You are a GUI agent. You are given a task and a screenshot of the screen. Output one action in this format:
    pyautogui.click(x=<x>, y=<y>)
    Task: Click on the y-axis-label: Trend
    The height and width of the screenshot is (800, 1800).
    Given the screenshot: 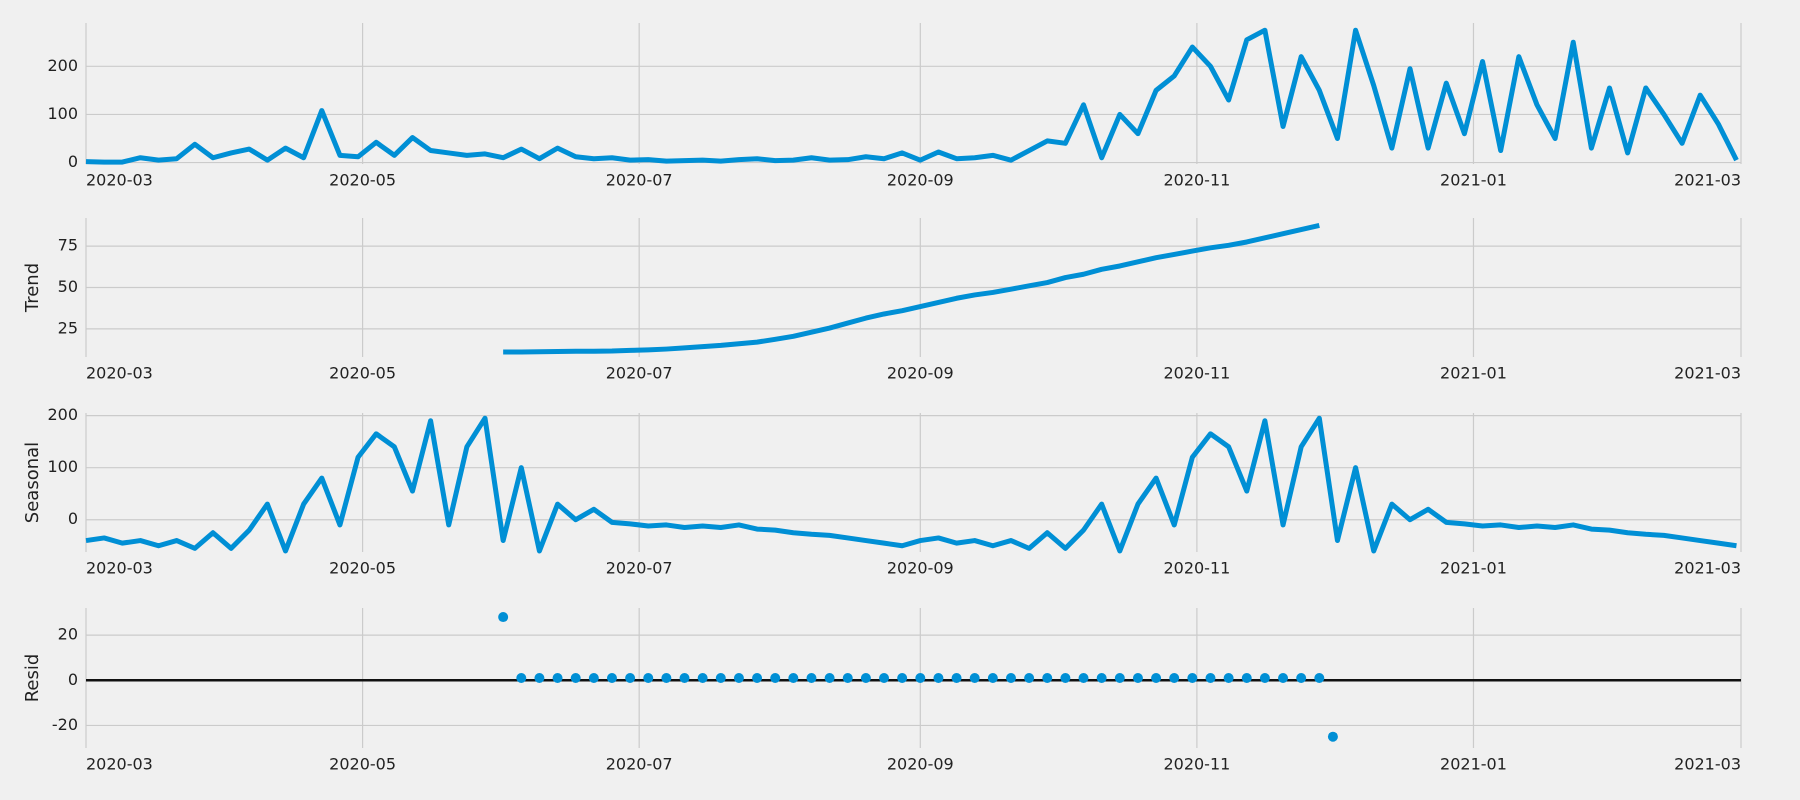 What is the action you would take?
    pyautogui.click(x=32, y=288)
    